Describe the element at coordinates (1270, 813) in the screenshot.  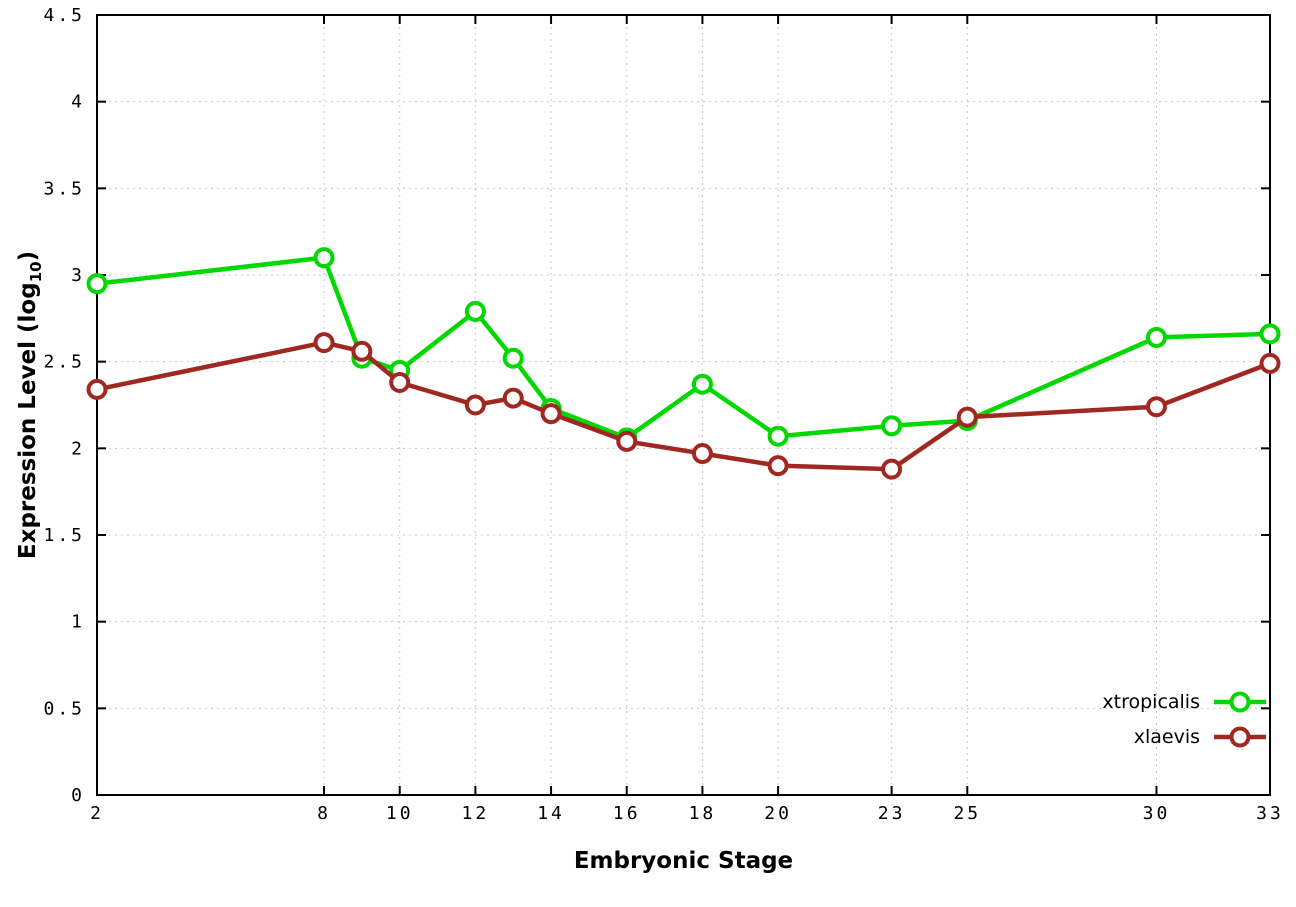
I see `x-tick-label: 33` at that location.